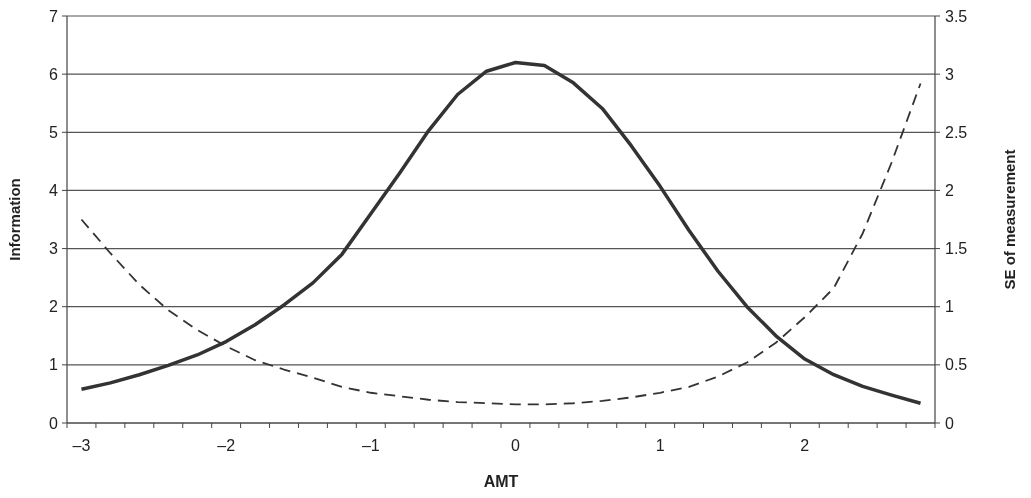  Describe the element at coordinates (54, 191) in the screenshot. I see `y-tick-label: 4` at that location.